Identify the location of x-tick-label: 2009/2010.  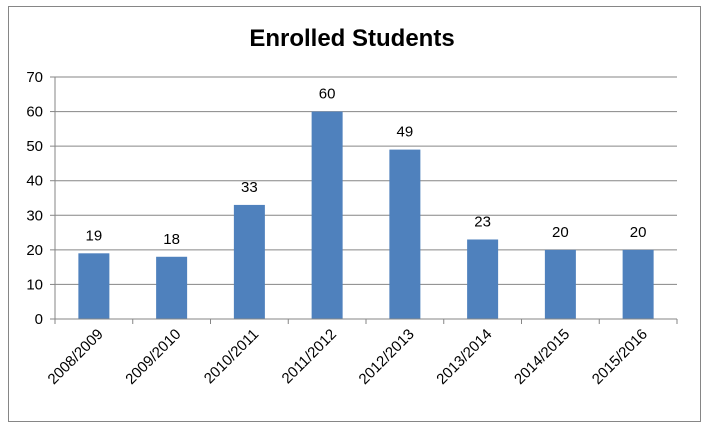
(153, 357).